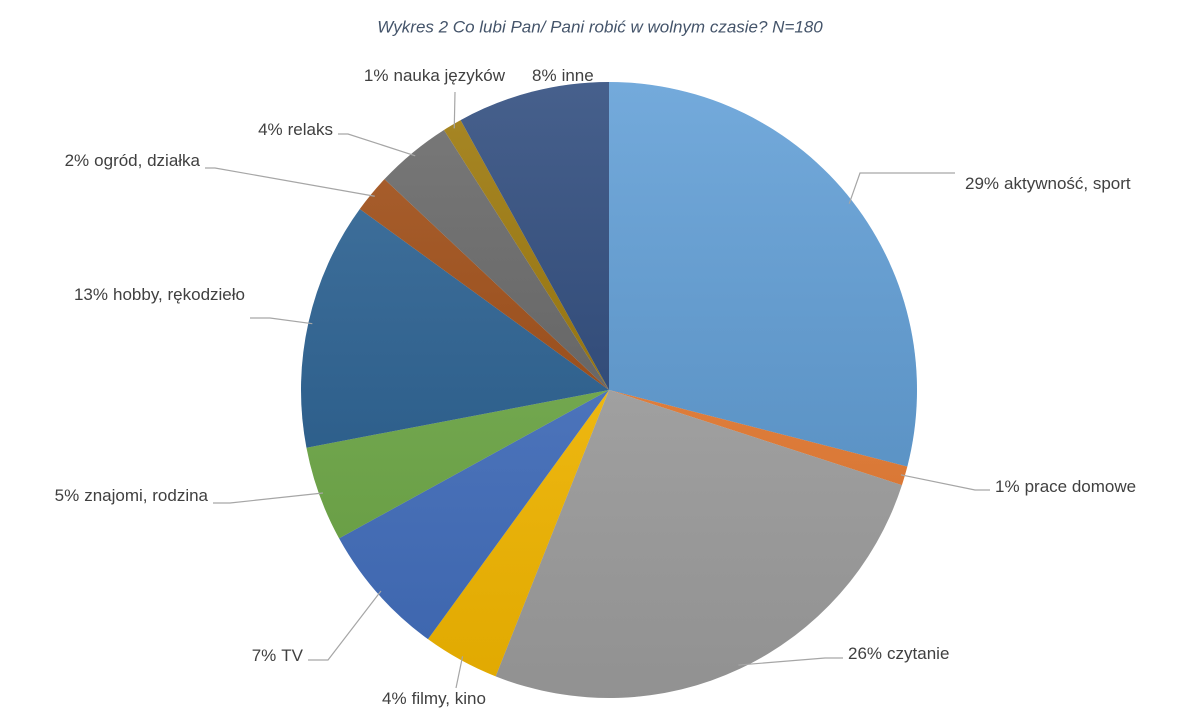  I want to click on data-label: 7% TV, so click(278, 655).